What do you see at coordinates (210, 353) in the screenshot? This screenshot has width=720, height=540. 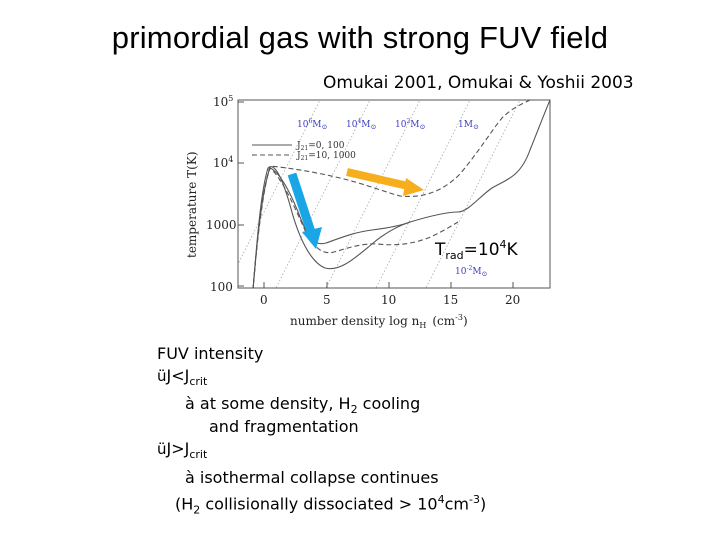 I see `notes-heading: FUV intensity` at bounding box center [210, 353].